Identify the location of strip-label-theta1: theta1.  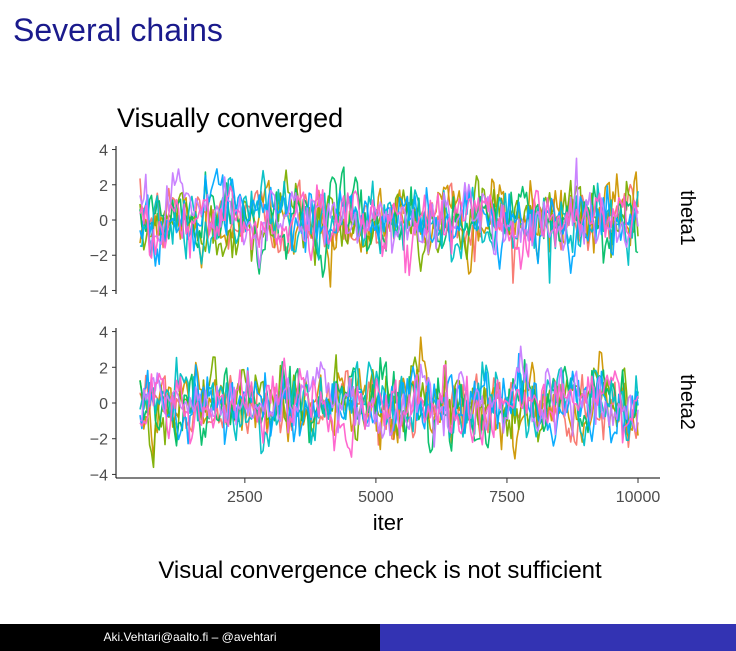
(687, 218).